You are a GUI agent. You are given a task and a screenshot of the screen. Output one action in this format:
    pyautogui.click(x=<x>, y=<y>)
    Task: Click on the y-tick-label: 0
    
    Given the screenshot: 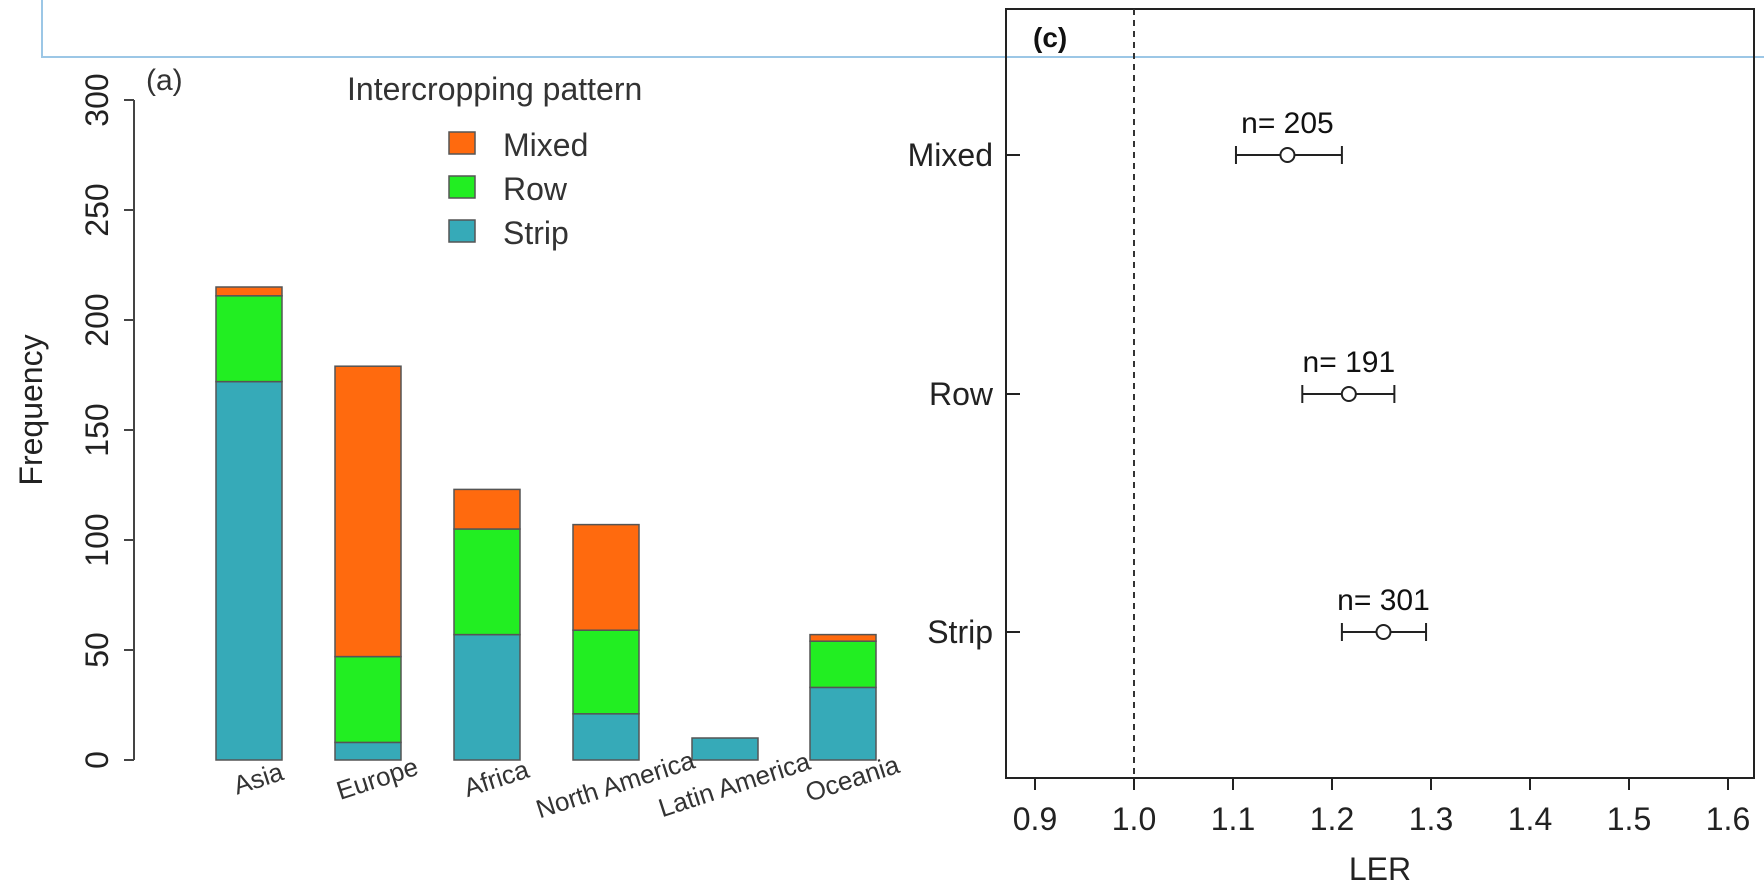 What is the action you would take?
    pyautogui.click(x=97, y=760)
    